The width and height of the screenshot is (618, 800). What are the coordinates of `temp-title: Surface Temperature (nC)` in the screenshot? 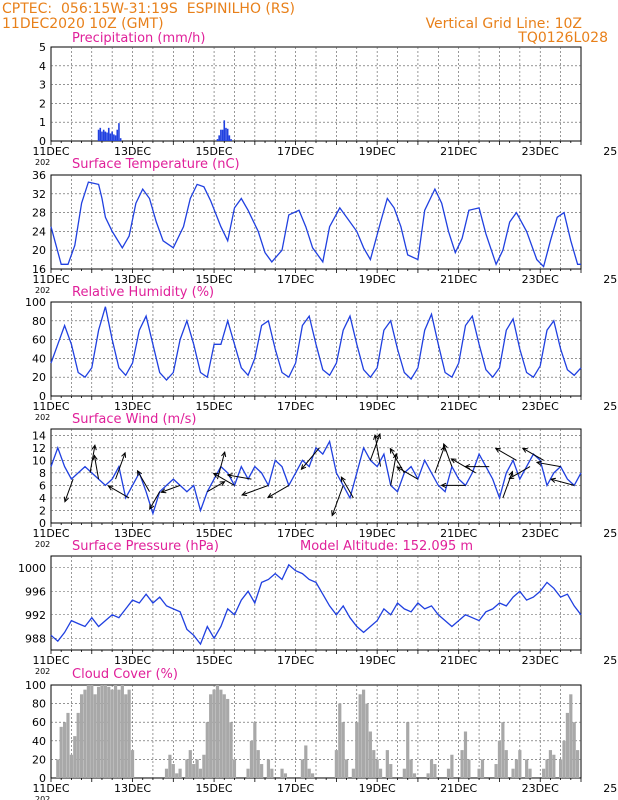 It's located at (156, 164).